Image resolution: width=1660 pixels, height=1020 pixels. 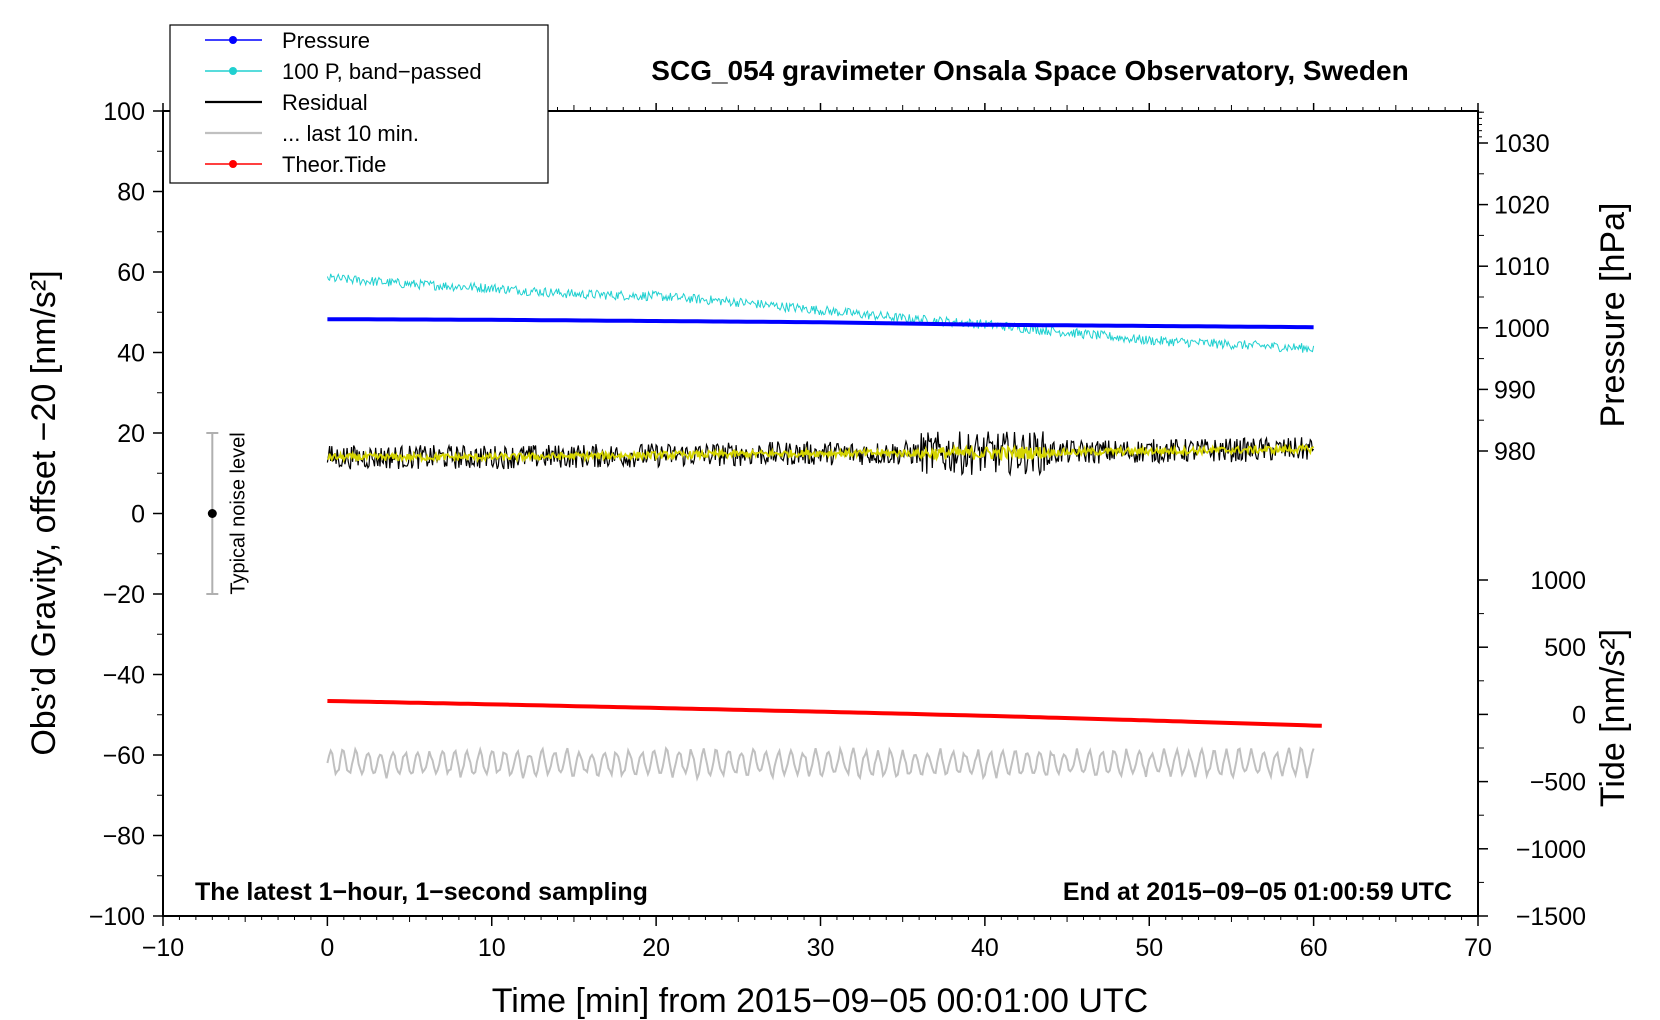 What do you see at coordinates (163, 948) in the screenshot?
I see `x-tick-label: −10` at bounding box center [163, 948].